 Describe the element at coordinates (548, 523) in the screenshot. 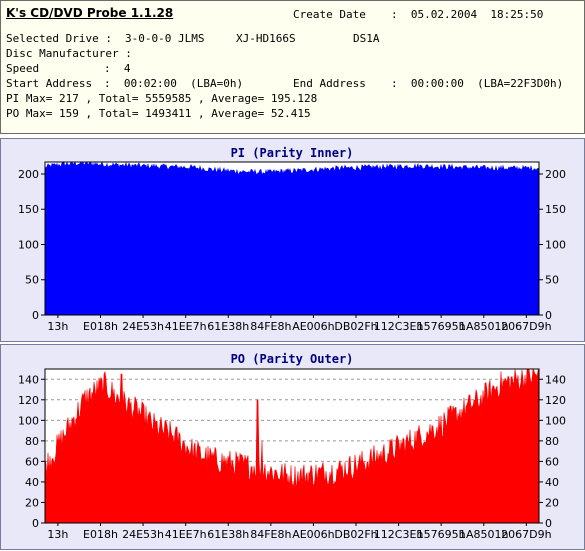

I see `po-ytick-label-right: 0` at that location.